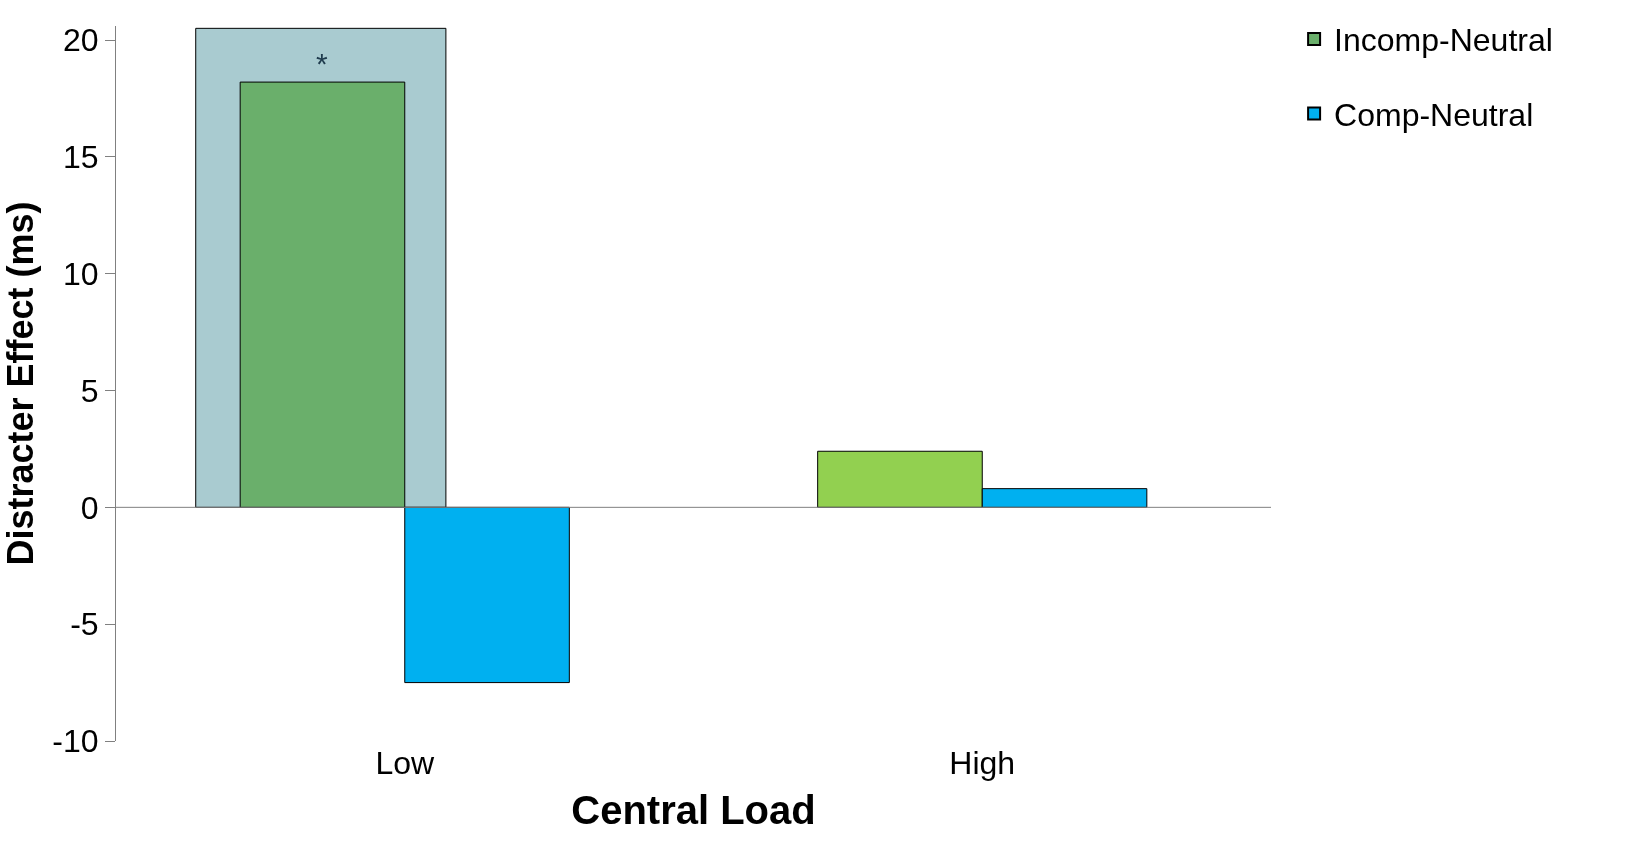 The width and height of the screenshot is (1631, 851). I want to click on x-tick-label: Low, so click(405, 763).